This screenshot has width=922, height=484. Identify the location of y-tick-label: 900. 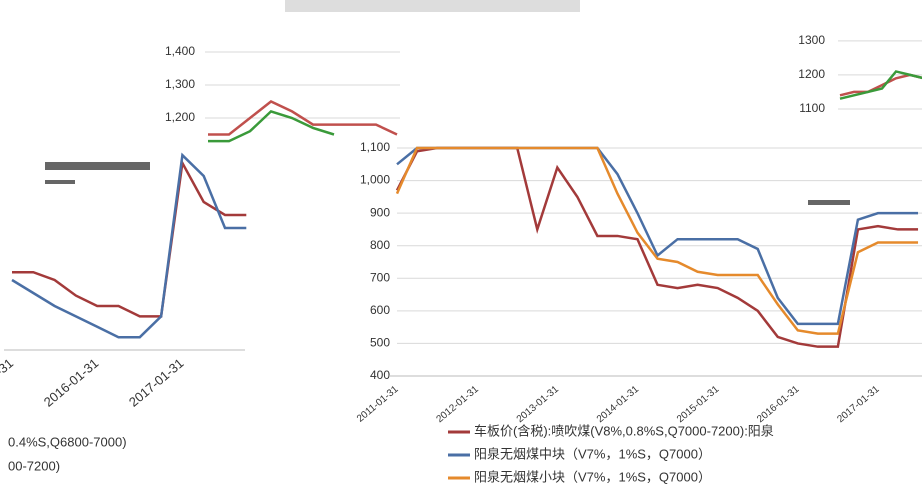
(380, 212).